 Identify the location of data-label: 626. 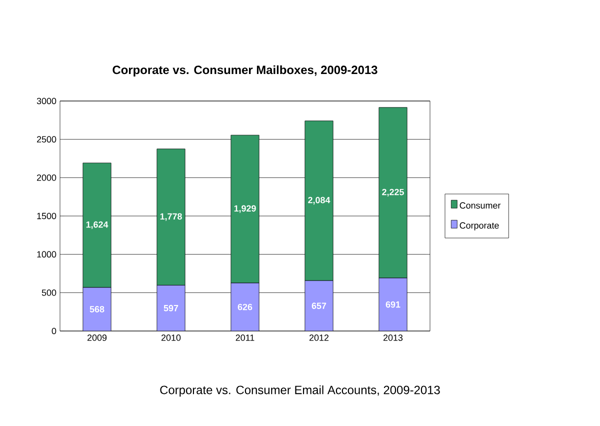
(245, 307).